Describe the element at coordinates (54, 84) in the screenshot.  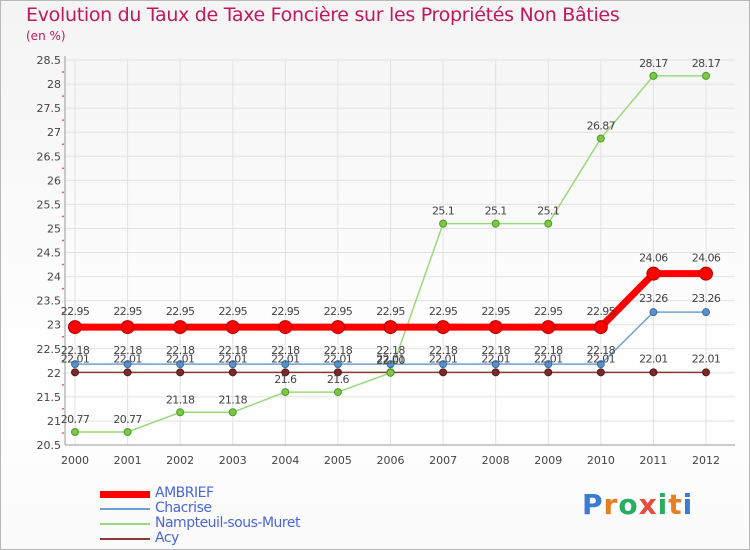
I see `y-tick-label: 28` at that location.